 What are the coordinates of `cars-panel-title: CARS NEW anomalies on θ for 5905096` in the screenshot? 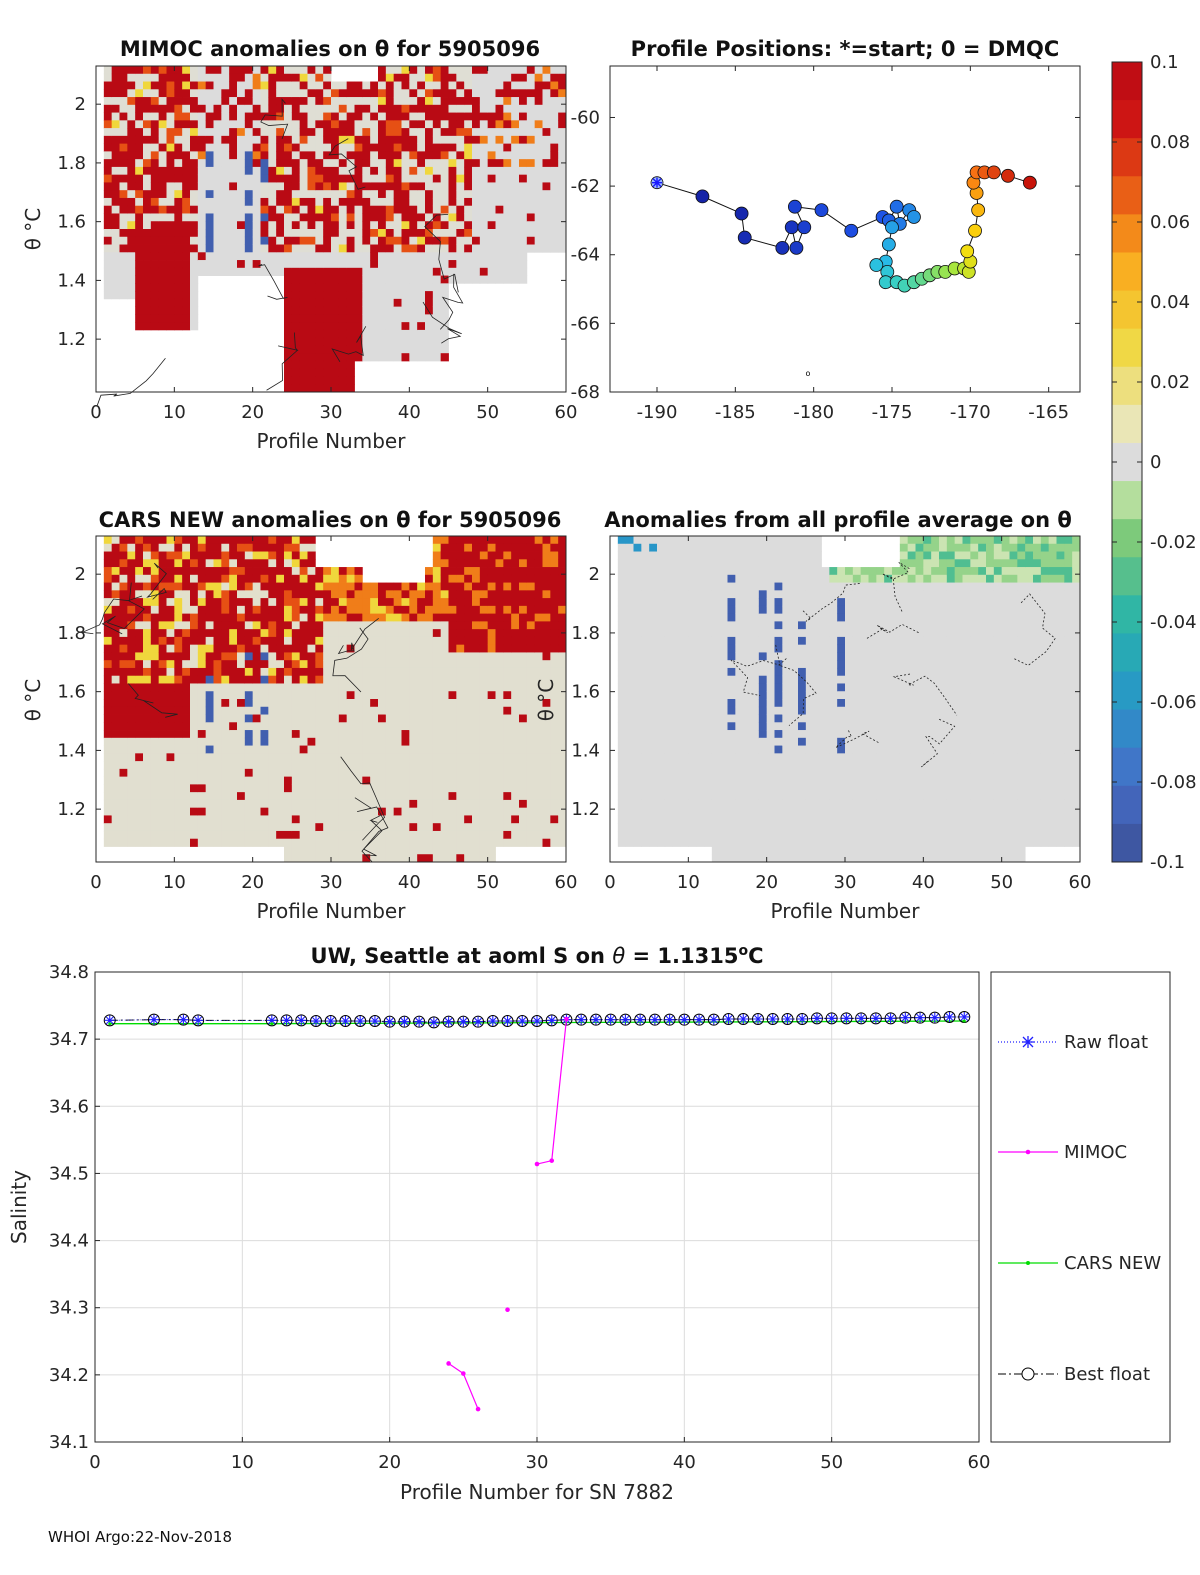 It's located at (330, 520).